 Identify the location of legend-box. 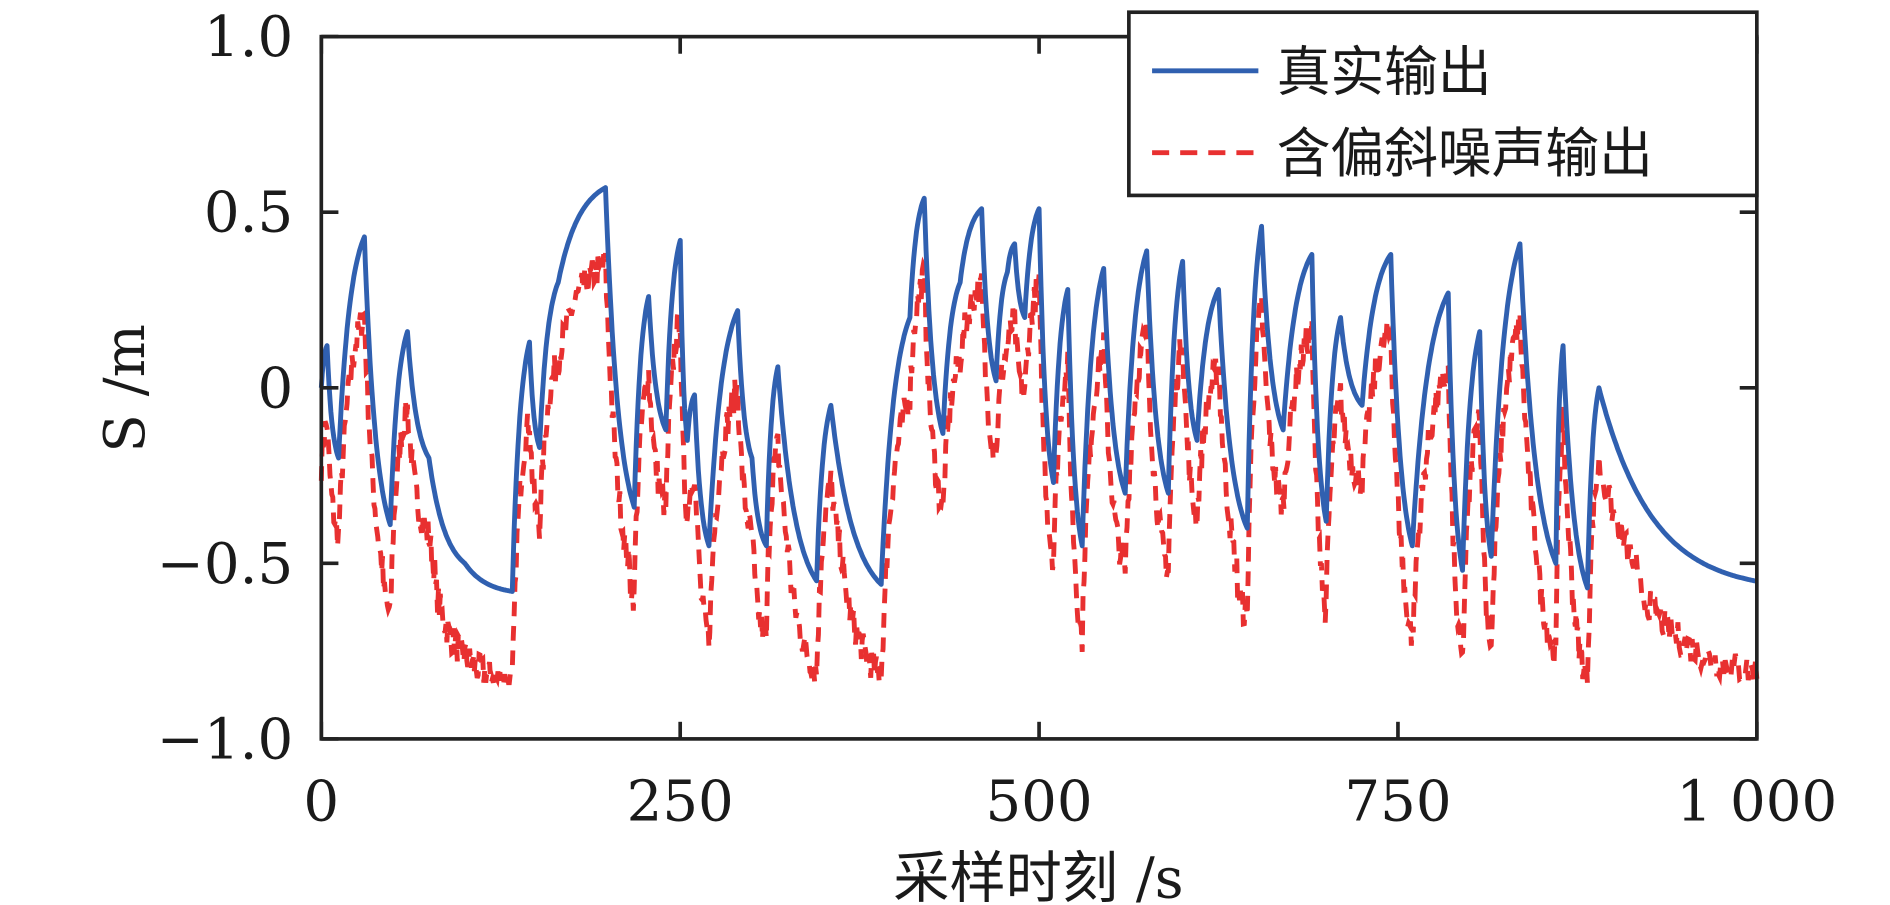
(1443, 104).